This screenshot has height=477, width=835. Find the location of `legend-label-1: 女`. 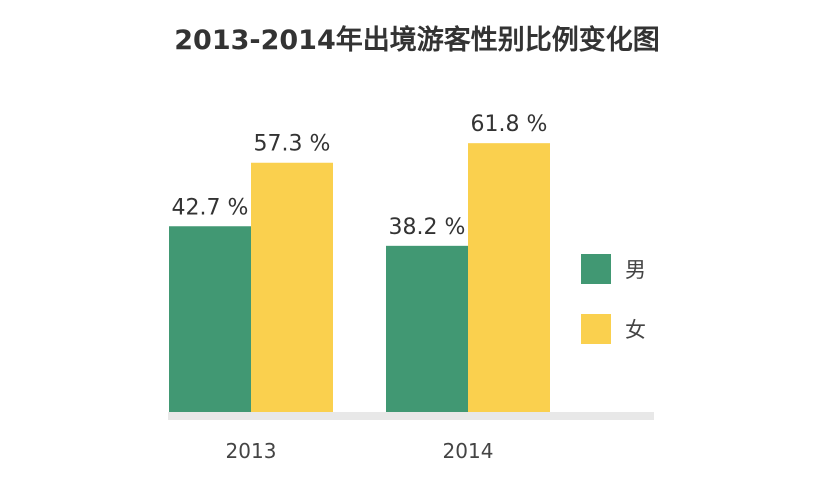

legend-label-1: 女 is located at coordinates (635, 330).